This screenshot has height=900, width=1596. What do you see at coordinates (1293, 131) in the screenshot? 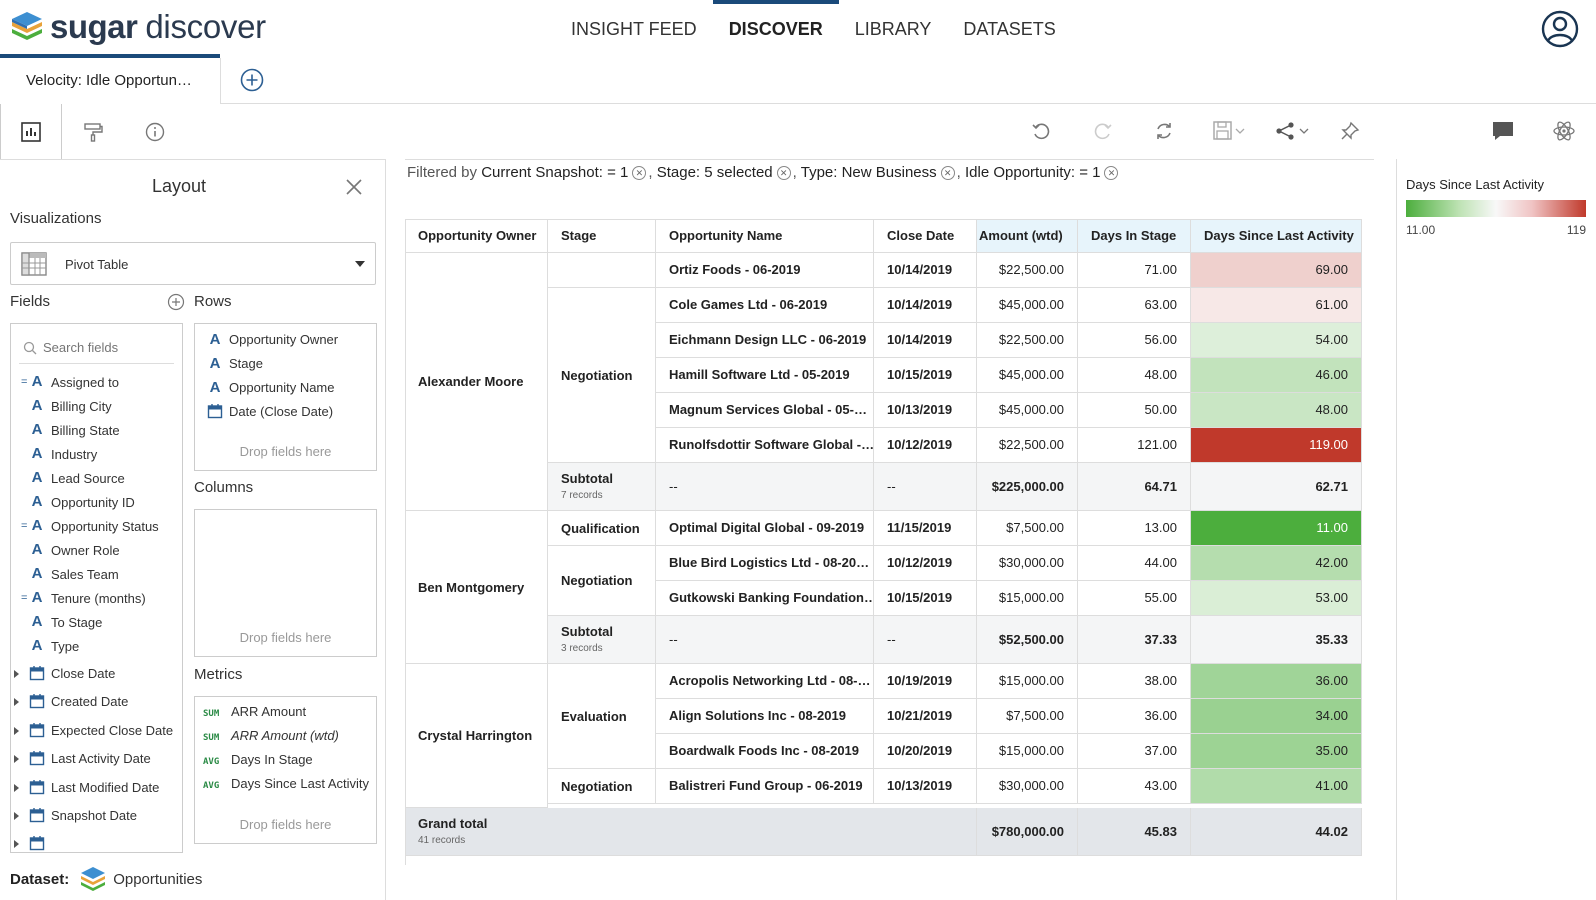
I see `share-menu-button` at bounding box center [1293, 131].